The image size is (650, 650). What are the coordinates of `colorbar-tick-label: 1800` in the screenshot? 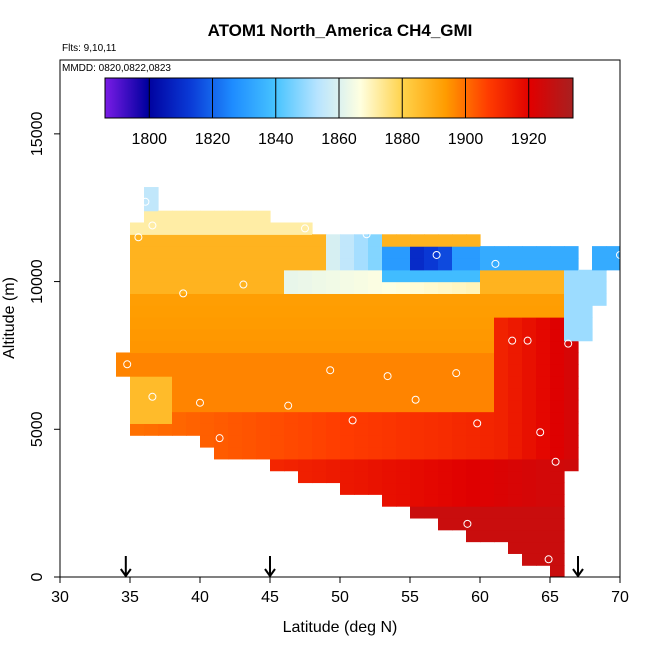 It's located at (149, 139).